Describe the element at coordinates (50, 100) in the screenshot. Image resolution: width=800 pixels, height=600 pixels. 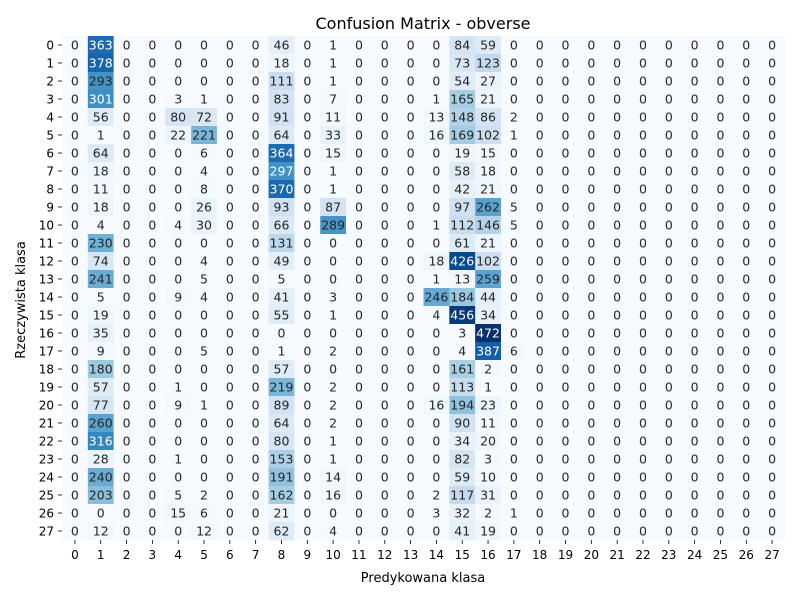
I see `y-tick-label: 3` at that location.